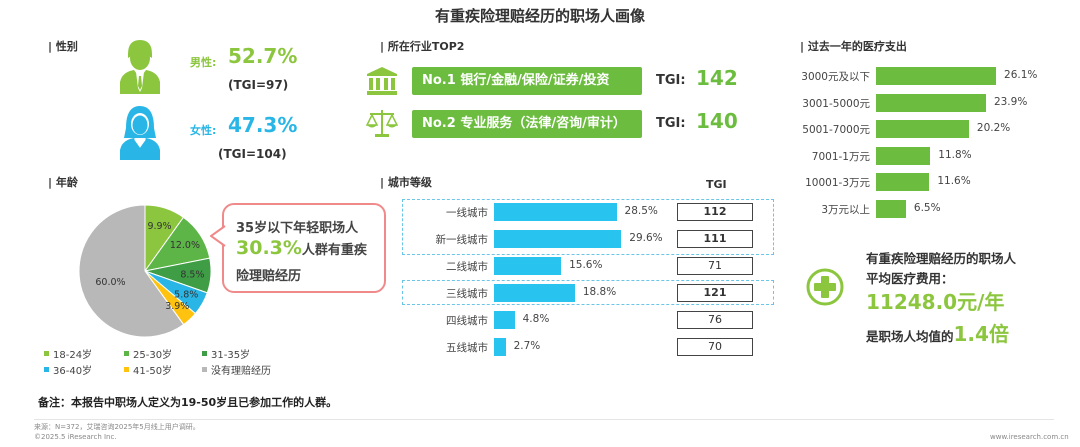 This screenshot has width=1080, height=447. I want to click on scales-icon, so click(382, 123).